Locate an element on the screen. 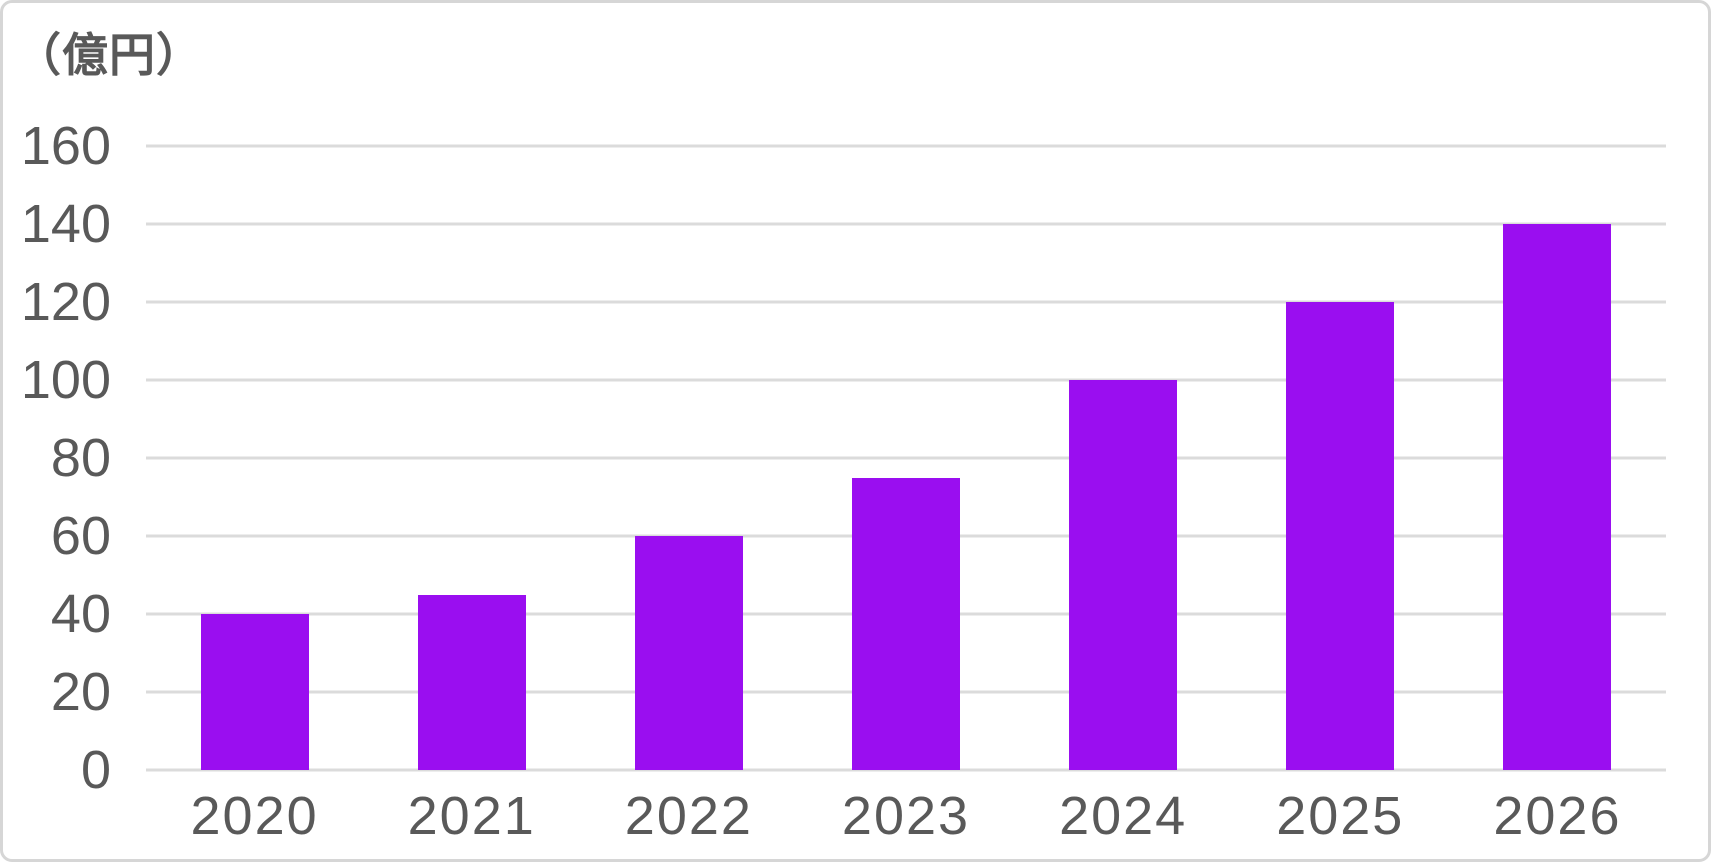 The height and width of the screenshot is (862, 1711). y-tick-label-140: 140 is located at coordinates (65, 224).